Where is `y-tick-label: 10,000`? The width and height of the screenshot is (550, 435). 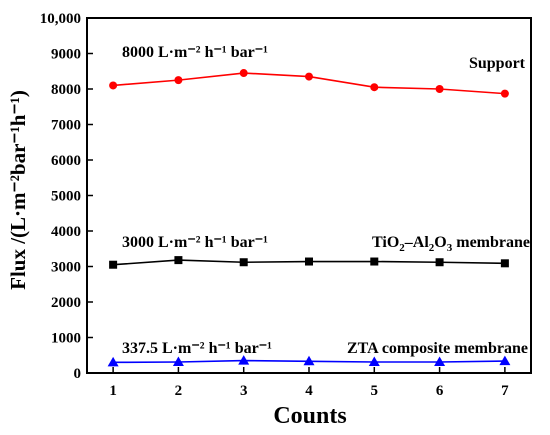
y-tick-label: 10,000 is located at coordinates (60, 19).